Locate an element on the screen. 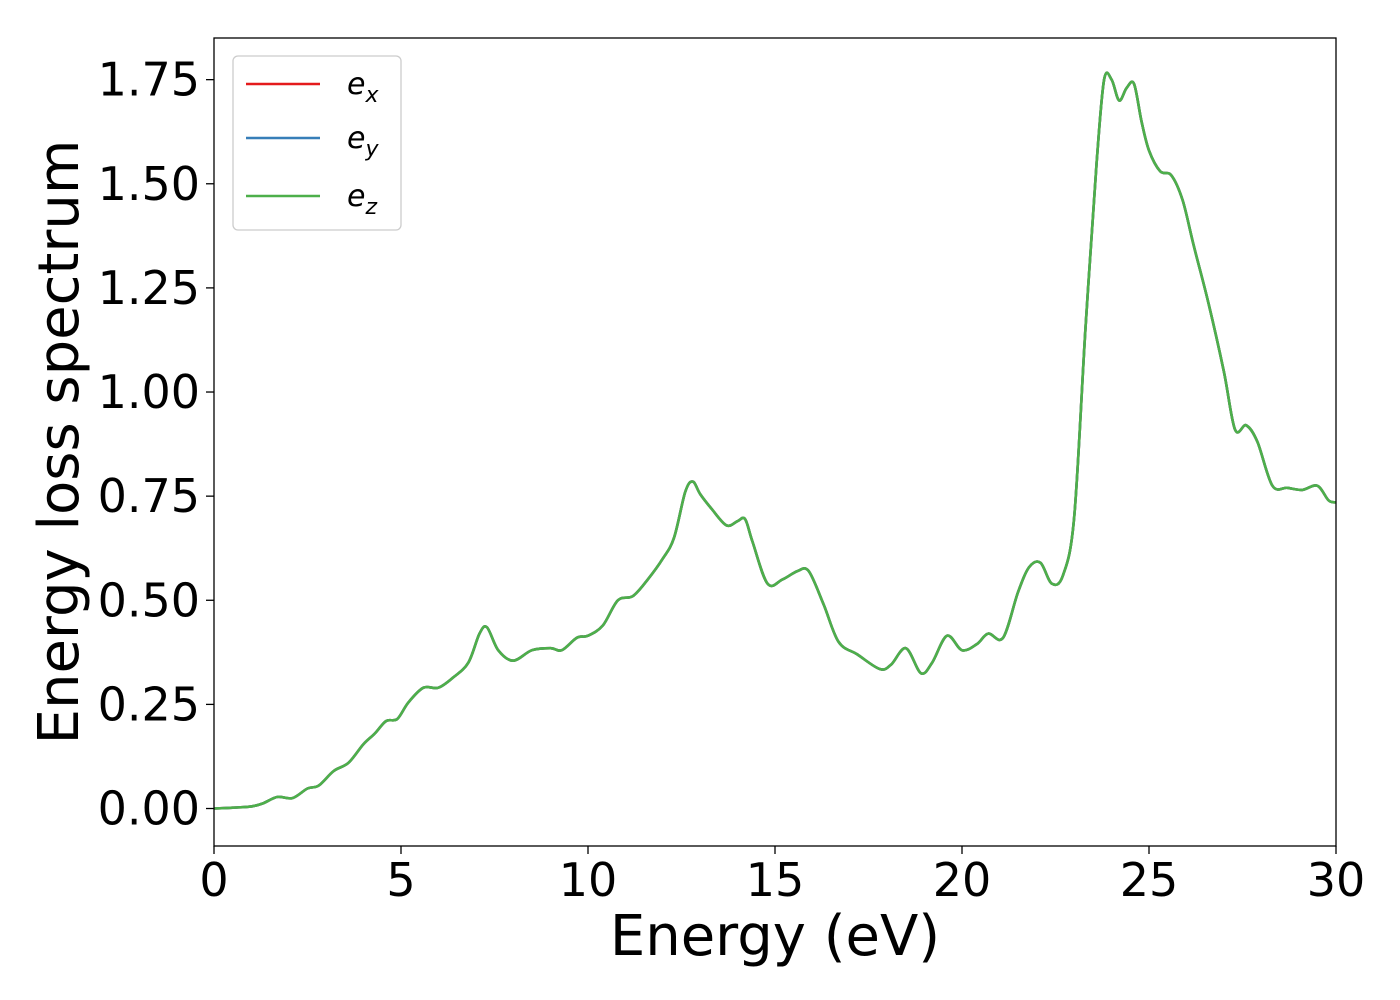 The width and height of the screenshot is (1400, 1000). y-axis-ticks: 0.00 0.25 0.50 0.75 1.00 1.25 1.50 1.75 is located at coordinates (156, 444).